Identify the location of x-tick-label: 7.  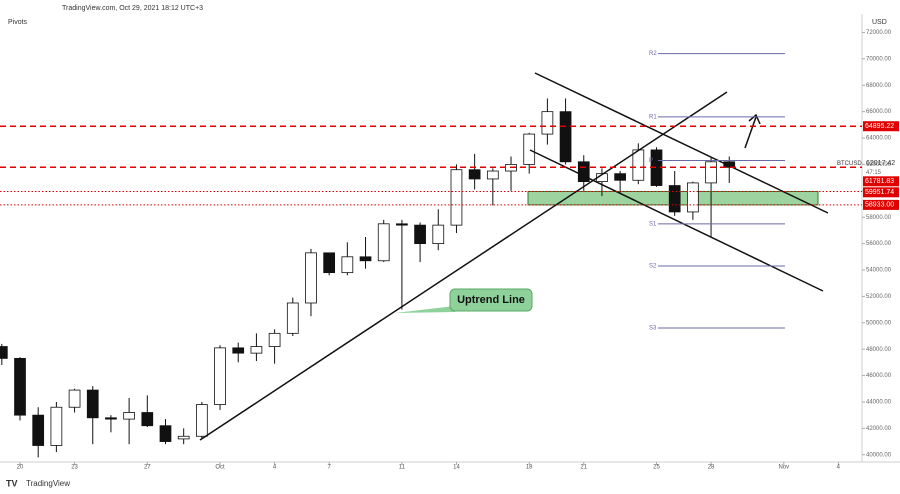
(329, 468).